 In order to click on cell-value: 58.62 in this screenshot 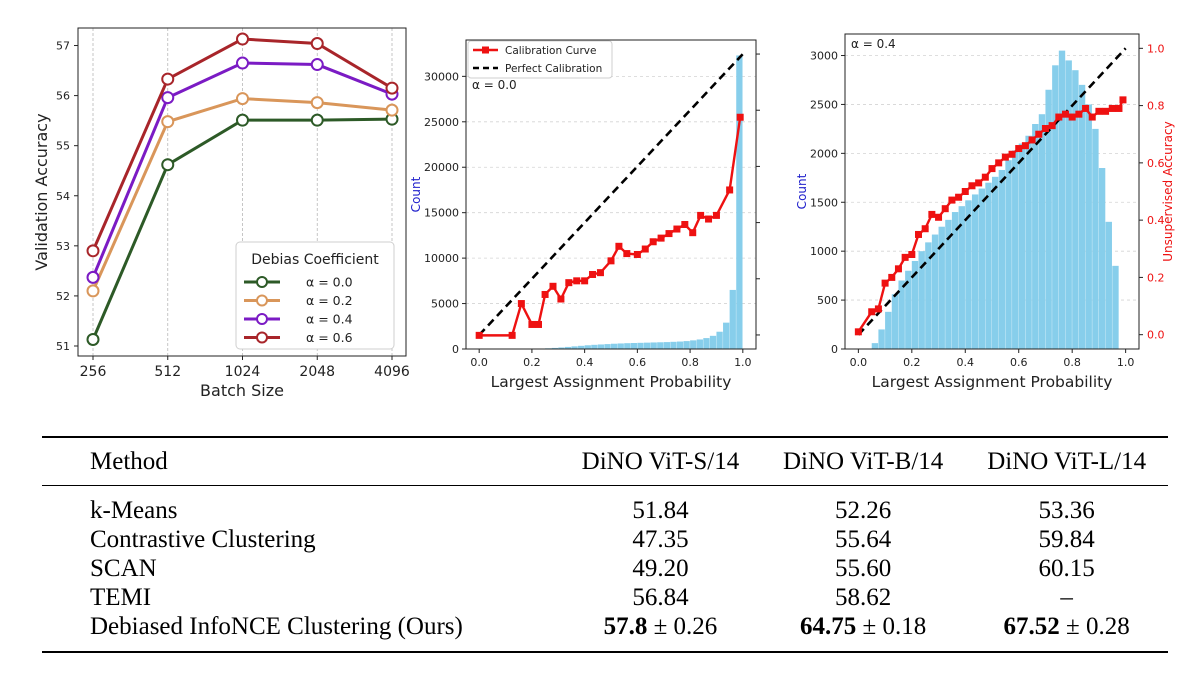, I will do `click(863, 597)`.